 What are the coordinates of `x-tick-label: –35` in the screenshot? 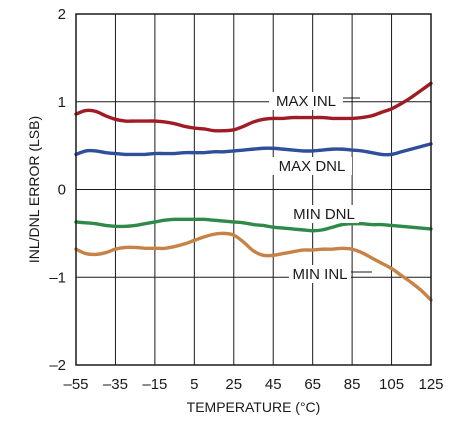 It's located at (115, 384).